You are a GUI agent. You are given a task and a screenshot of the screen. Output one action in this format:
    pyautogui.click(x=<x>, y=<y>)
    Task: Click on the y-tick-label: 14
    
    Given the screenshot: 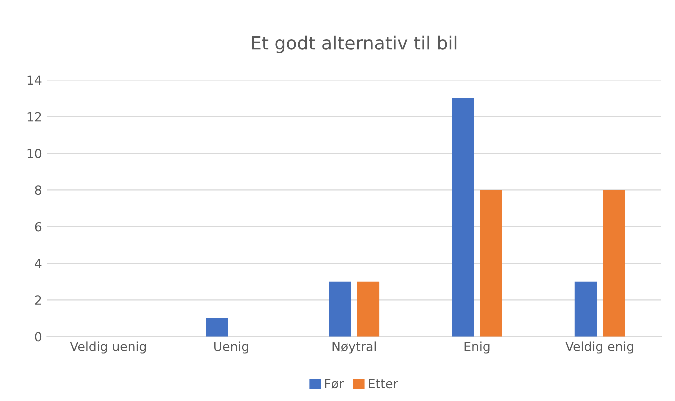 What is the action you would take?
    pyautogui.click(x=35, y=80)
    